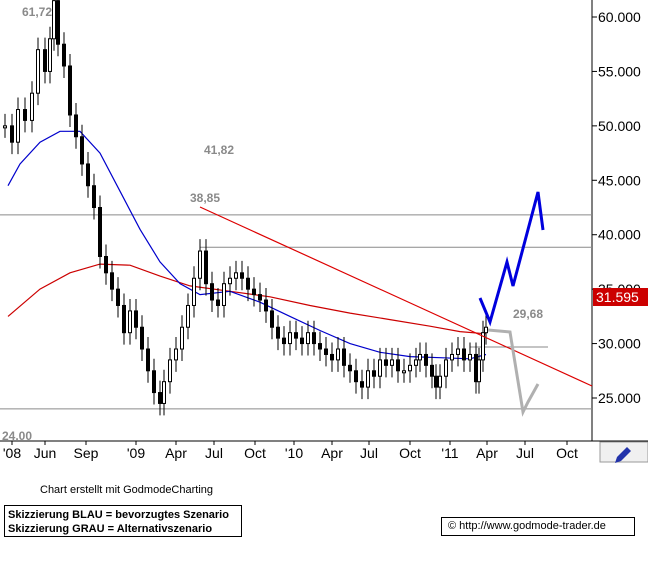 The height and width of the screenshot is (566, 648). What do you see at coordinates (205, 198) in the screenshot?
I see `level-label-38-85: 38,85` at bounding box center [205, 198].